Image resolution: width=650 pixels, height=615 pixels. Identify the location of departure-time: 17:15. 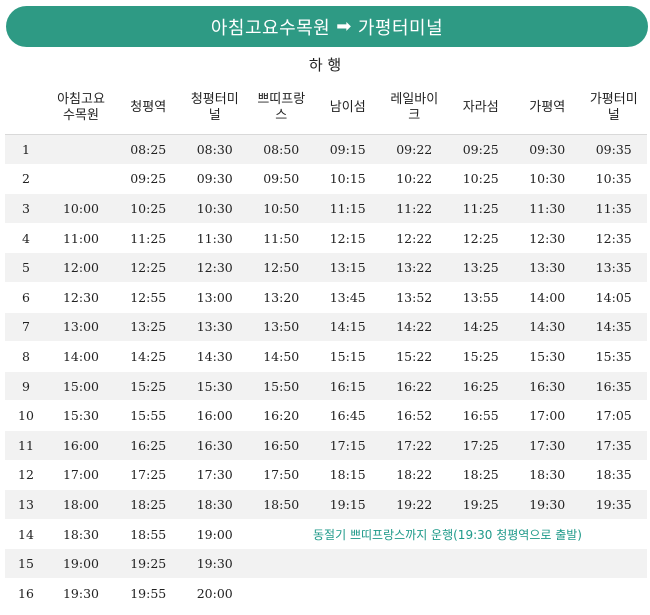
(347, 445).